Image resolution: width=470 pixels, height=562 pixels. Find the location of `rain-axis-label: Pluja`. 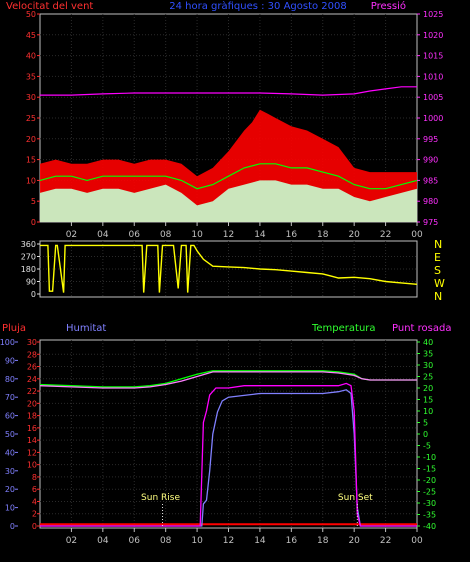

rain-axis-label: Pluja is located at coordinates (14, 328).